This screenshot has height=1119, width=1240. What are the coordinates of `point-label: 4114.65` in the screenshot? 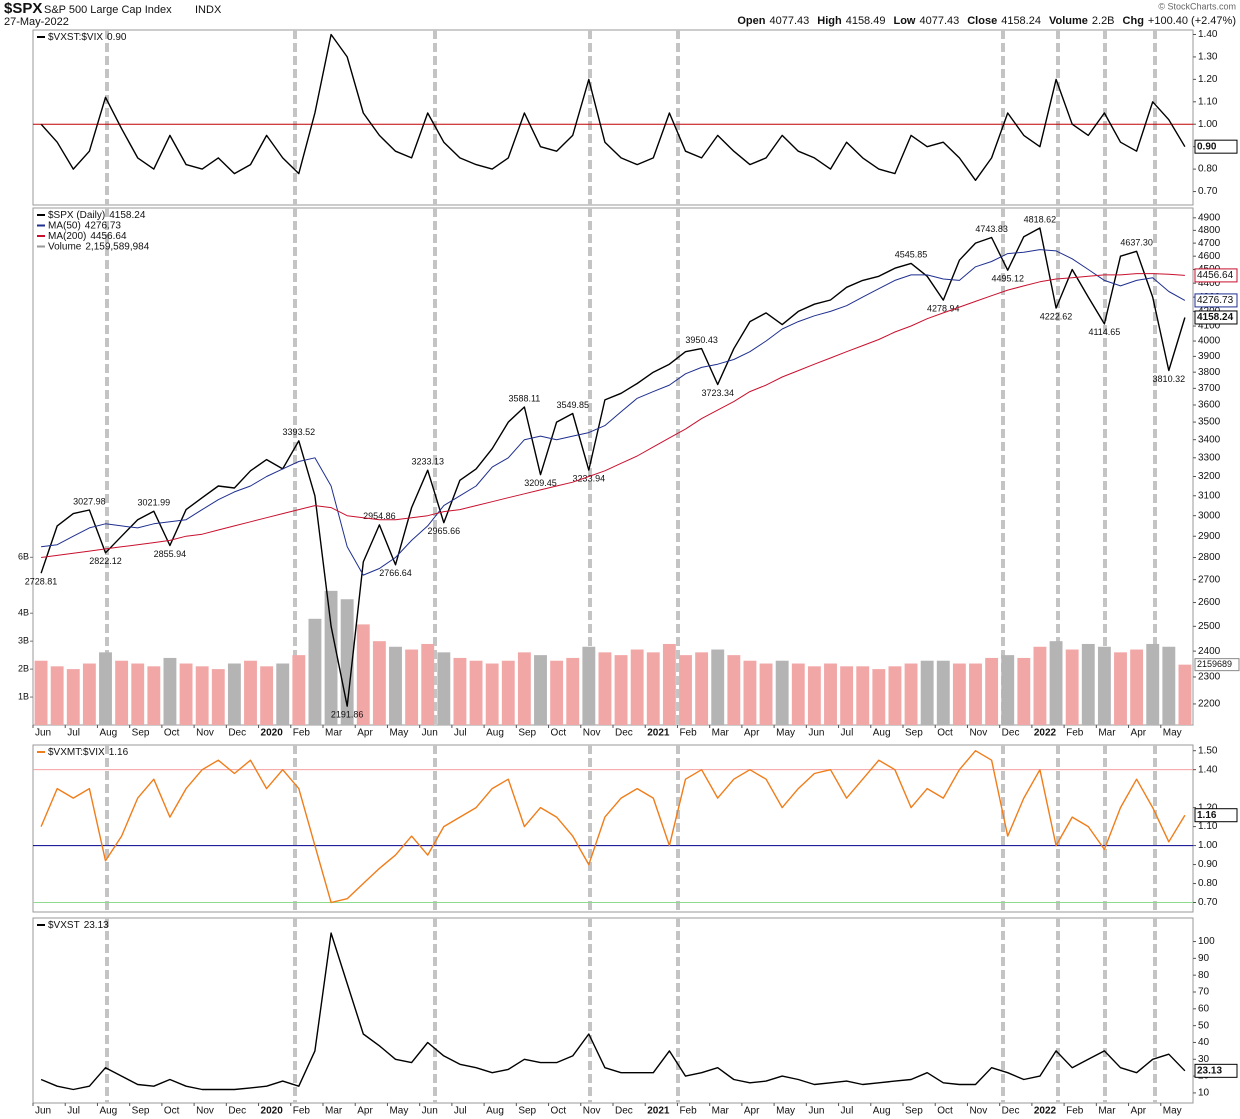 It's located at (1104, 332).